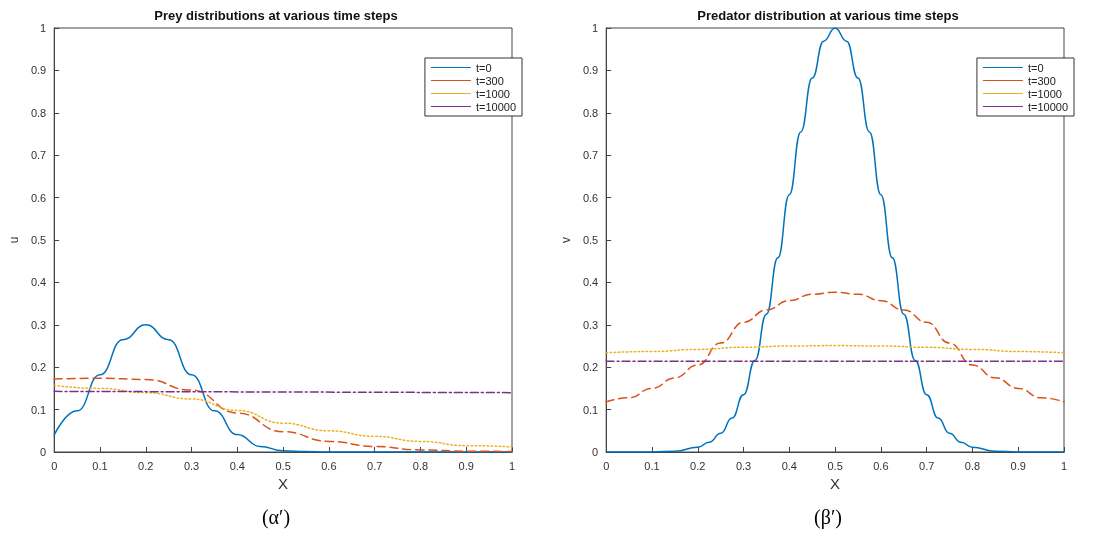  What do you see at coordinates (14, 240) in the screenshot?
I see `y-axis-title: u` at bounding box center [14, 240].